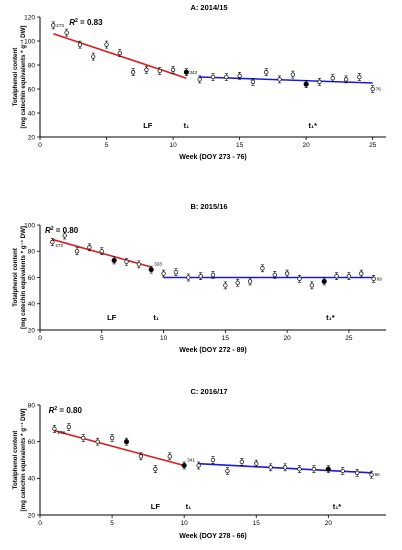 Image resolution: width=402 pixels, height=550 pixels. What do you see at coordinates (86, 22) in the screenshot?
I see `r-squared-label: R2 = 0.83` at bounding box center [86, 22].